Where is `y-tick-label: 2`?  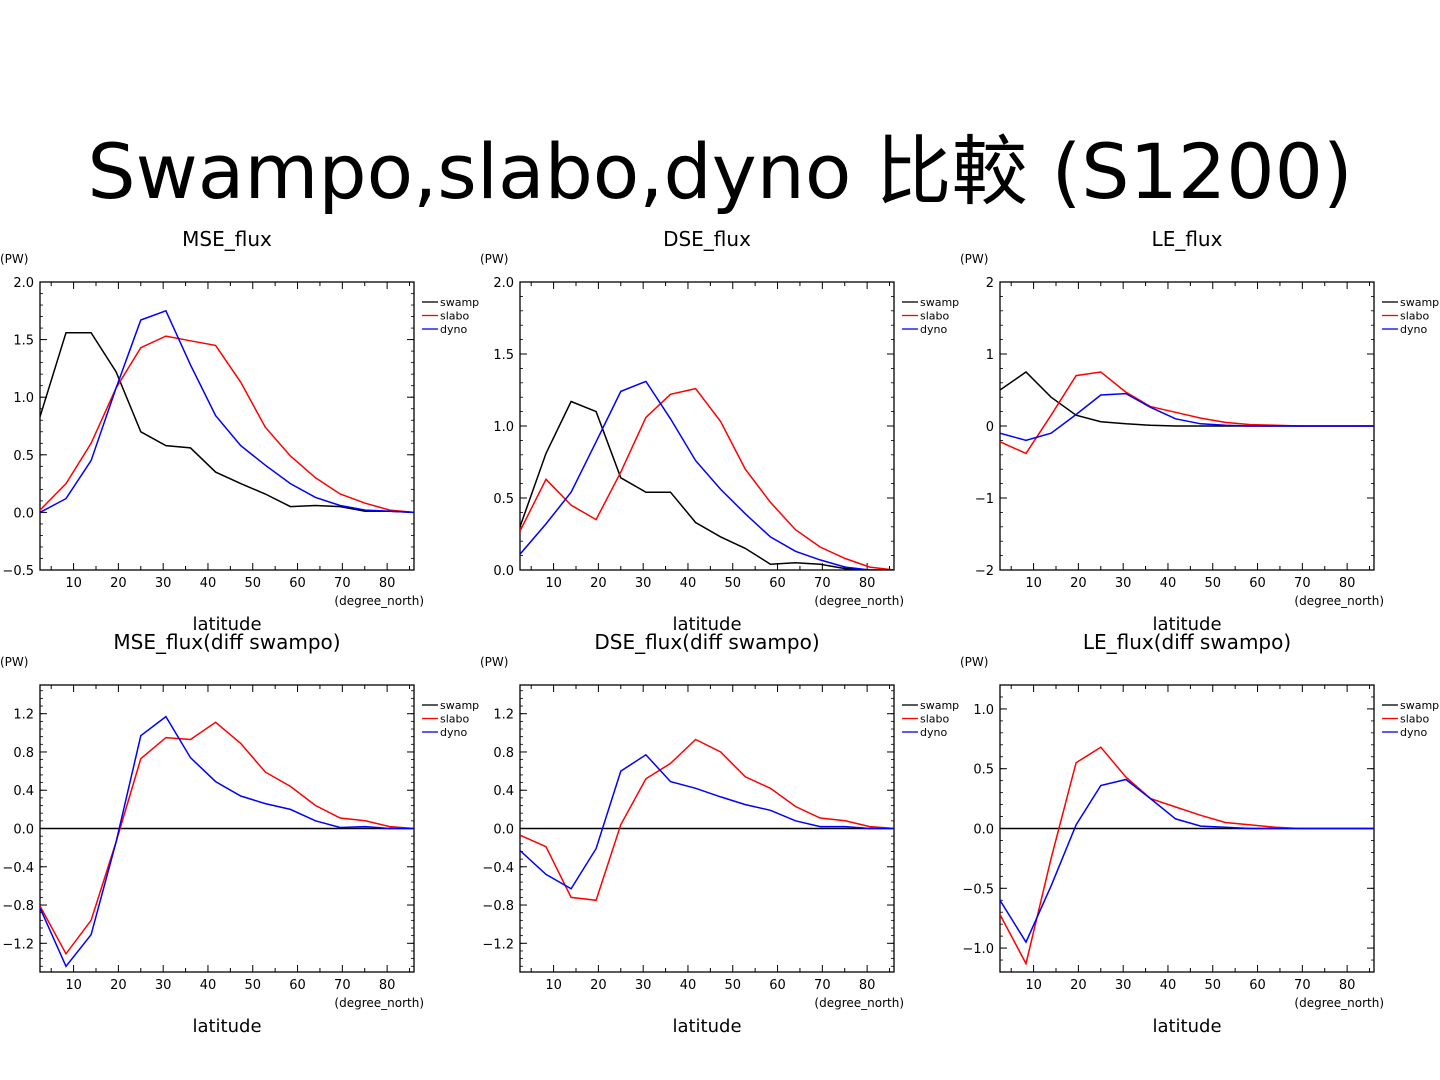 y-tick-label: 2 is located at coordinates (990, 283).